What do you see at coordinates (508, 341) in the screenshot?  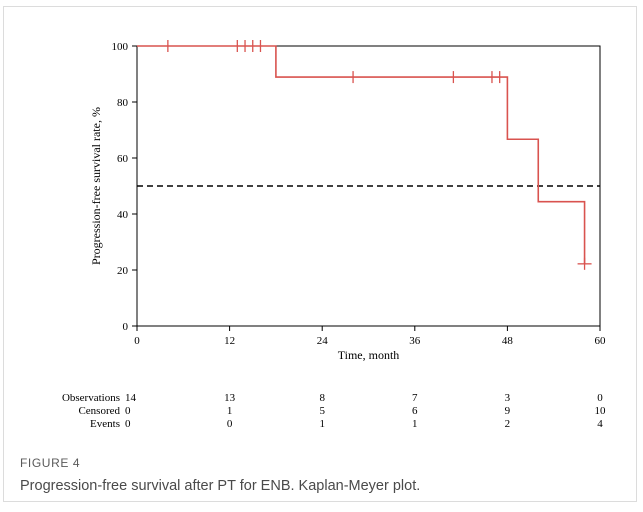 I see `x-tick-label: 48` at bounding box center [508, 341].